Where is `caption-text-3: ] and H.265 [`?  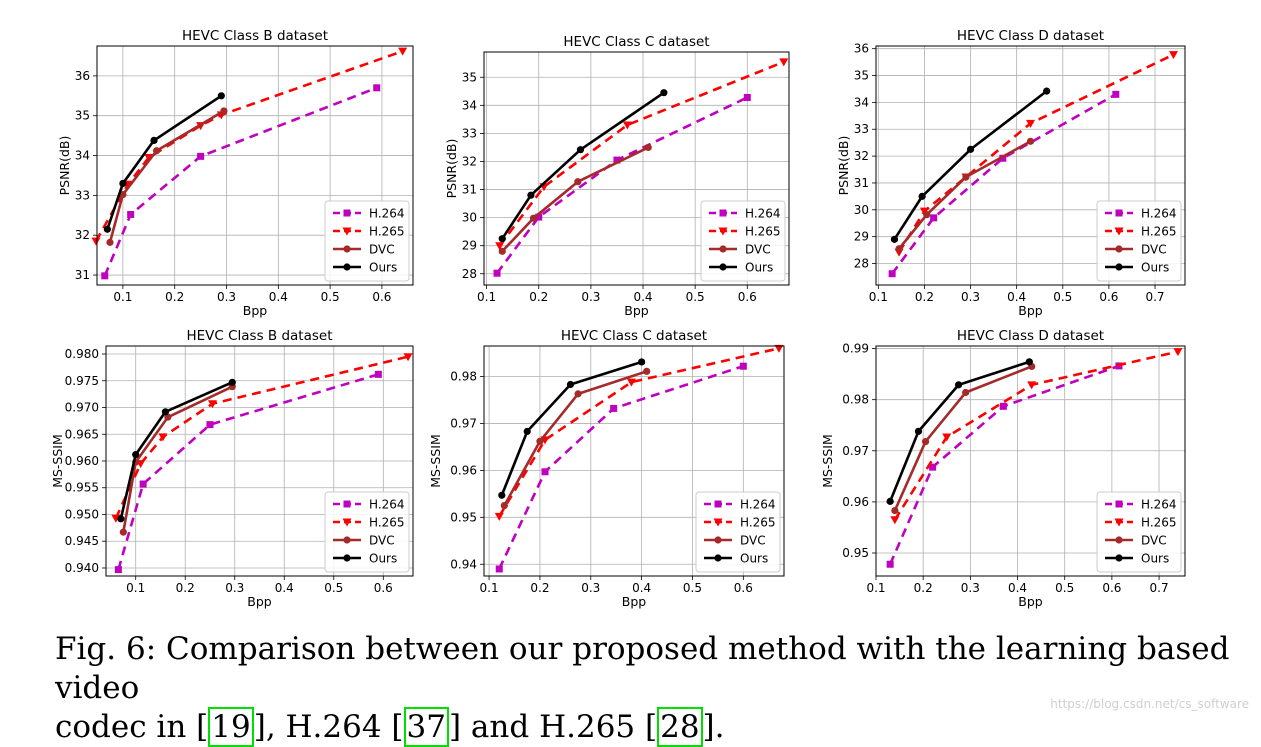 caption-text-3: ] and H.265 [ is located at coordinates (553, 727).